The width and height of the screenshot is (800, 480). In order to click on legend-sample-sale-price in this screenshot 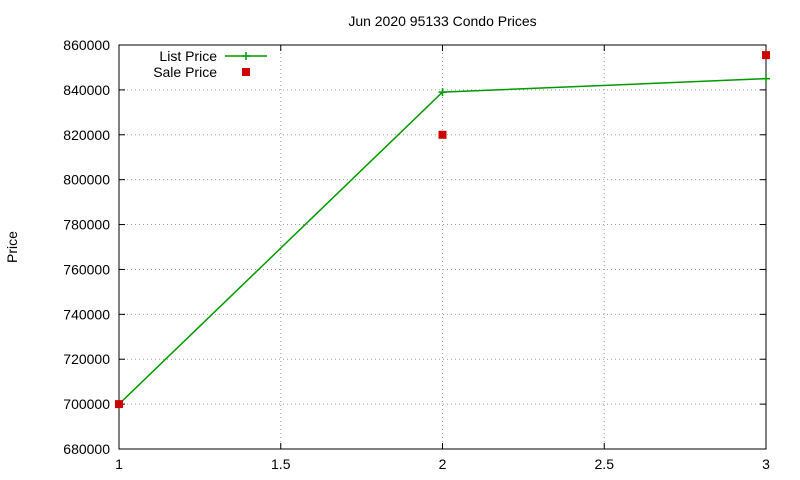, I will do `click(246, 72)`.